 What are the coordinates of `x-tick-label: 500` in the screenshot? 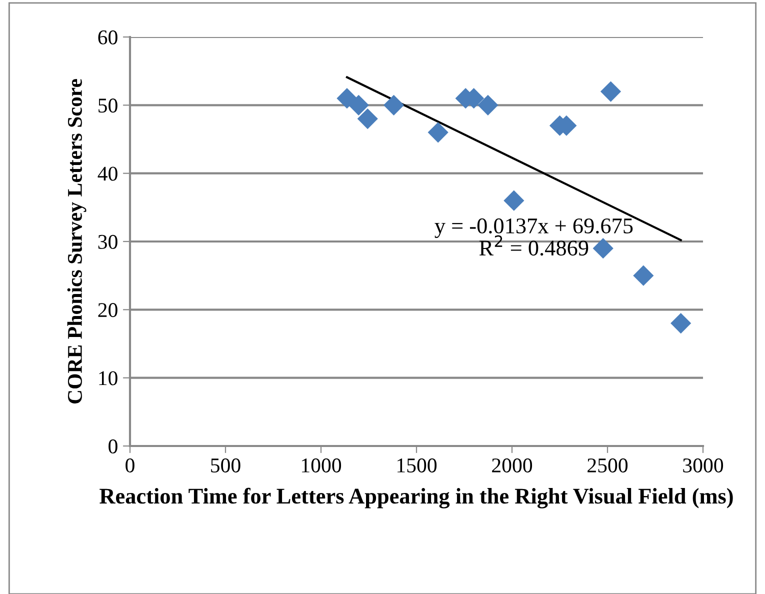 It's located at (225, 465).